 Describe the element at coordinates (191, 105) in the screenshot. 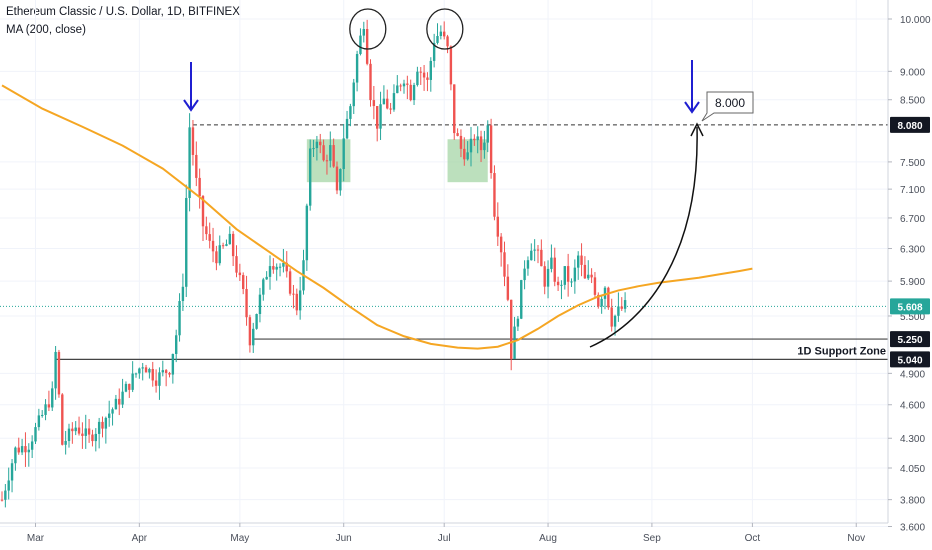

I see `down-arrow-left-head` at that location.